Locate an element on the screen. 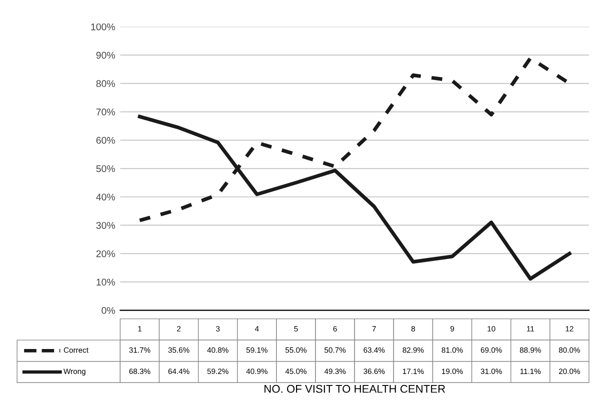 Image resolution: width=601 pixels, height=411 pixels. y-tick-label: 90% is located at coordinates (105, 55).